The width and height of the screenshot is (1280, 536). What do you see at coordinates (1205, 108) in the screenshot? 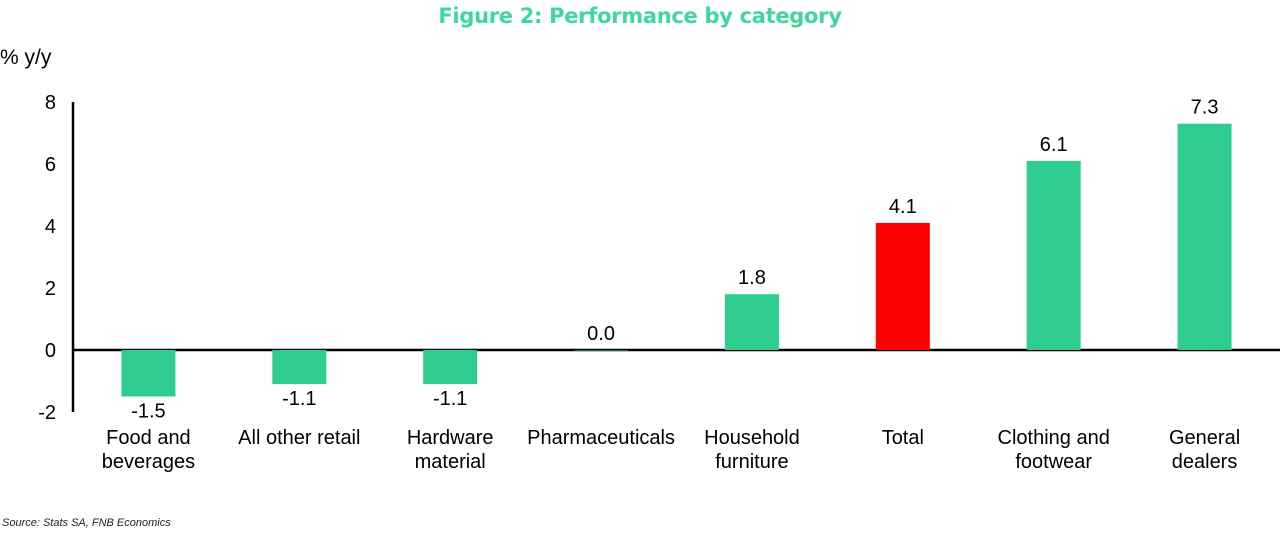
I see `data-label: 7.3` at bounding box center [1205, 108].